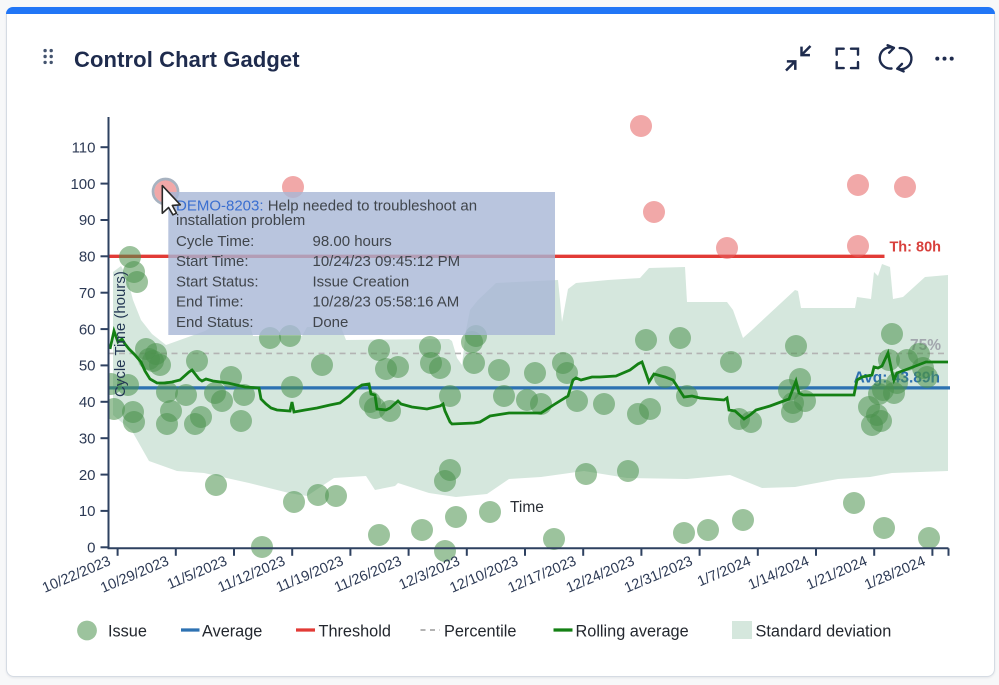 This screenshot has height=685, width=999. I want to click on svg-text: 1/7/2024, so click(724, 571).